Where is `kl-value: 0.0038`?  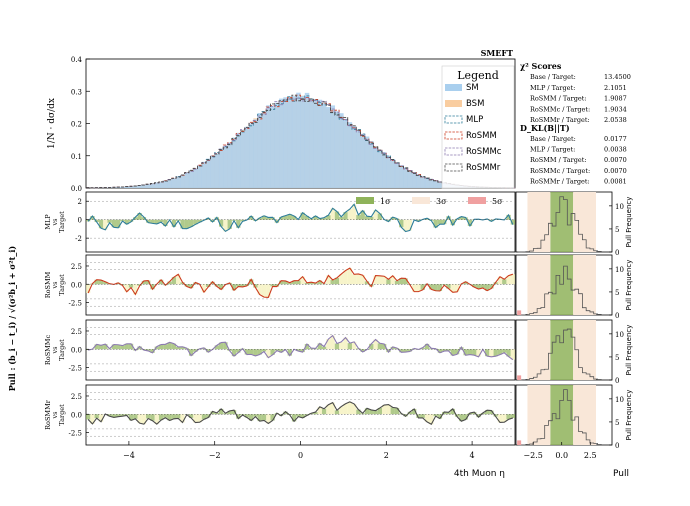
kl-value: 0.0038 is located at coordinates (615, 150).